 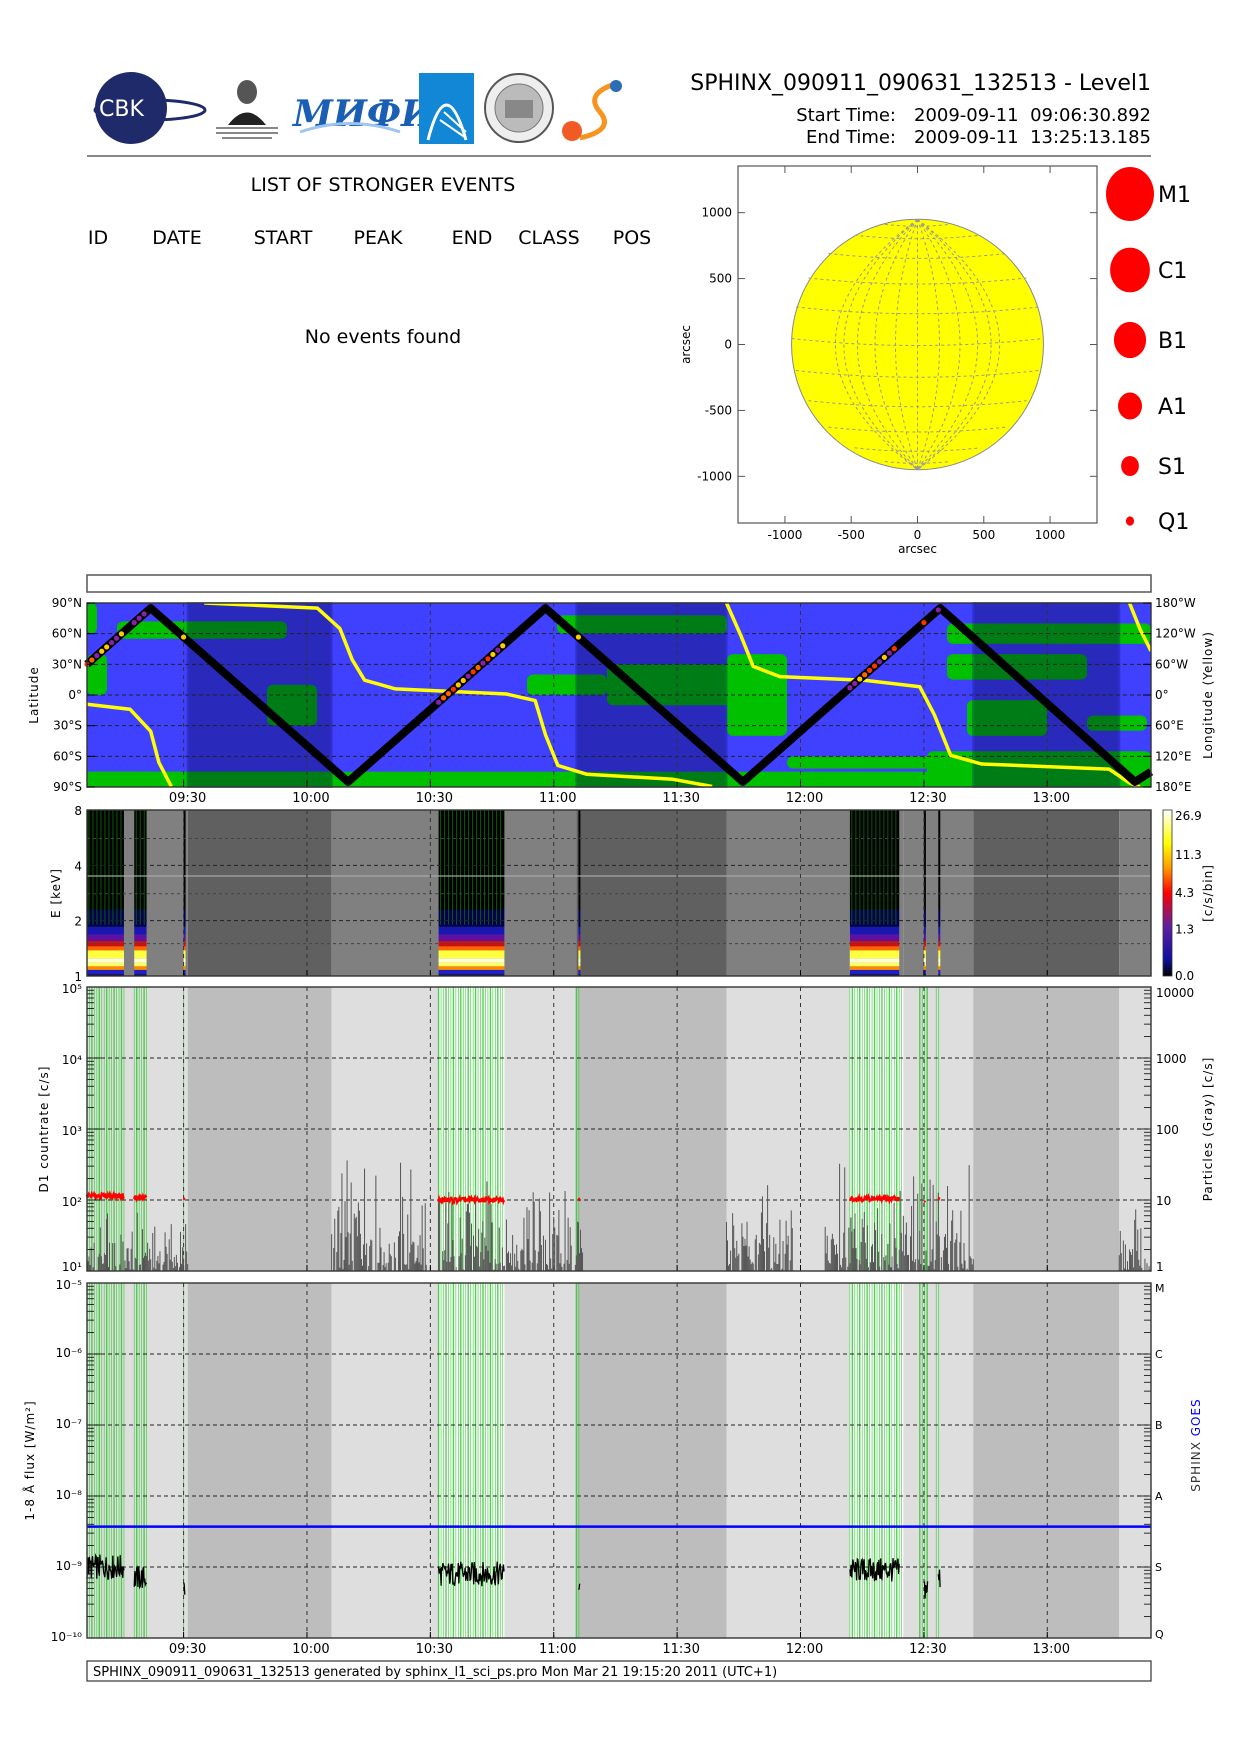 What do you see at coordinates (804, 798) in the screenshot?
I see `time-tick-label: 12:00` at bounding box center [804, 798].